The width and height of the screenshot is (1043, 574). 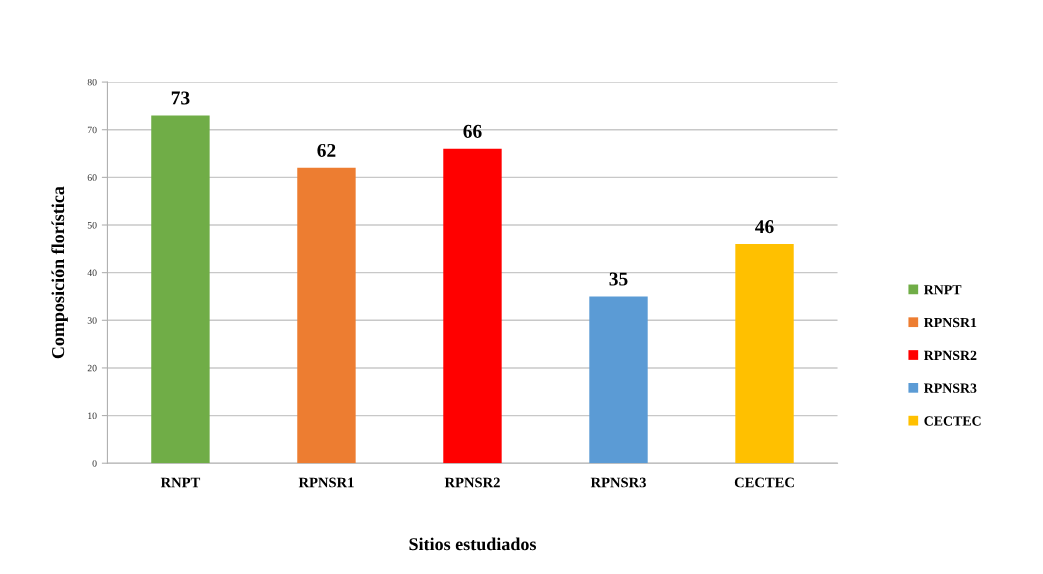 I want to click on y-tick-label: 30, so click(x=92, y=320).